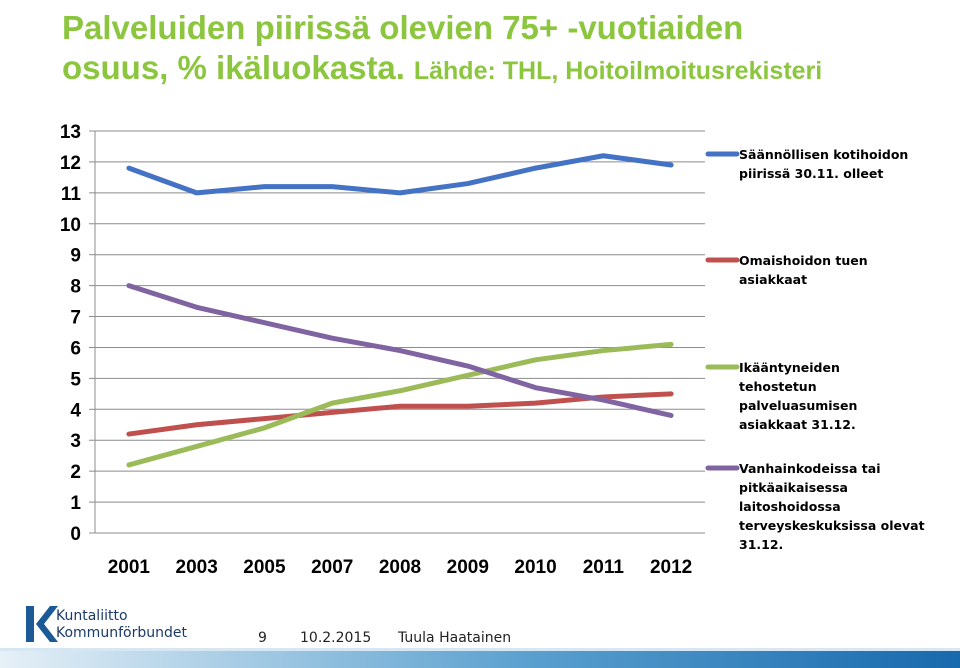 This screenshot has height=668, width=960. What do you see at coordinates (197, 567) in the screenshot?
I see `x-tick-label: 2003` at bounding box center [197, 567].